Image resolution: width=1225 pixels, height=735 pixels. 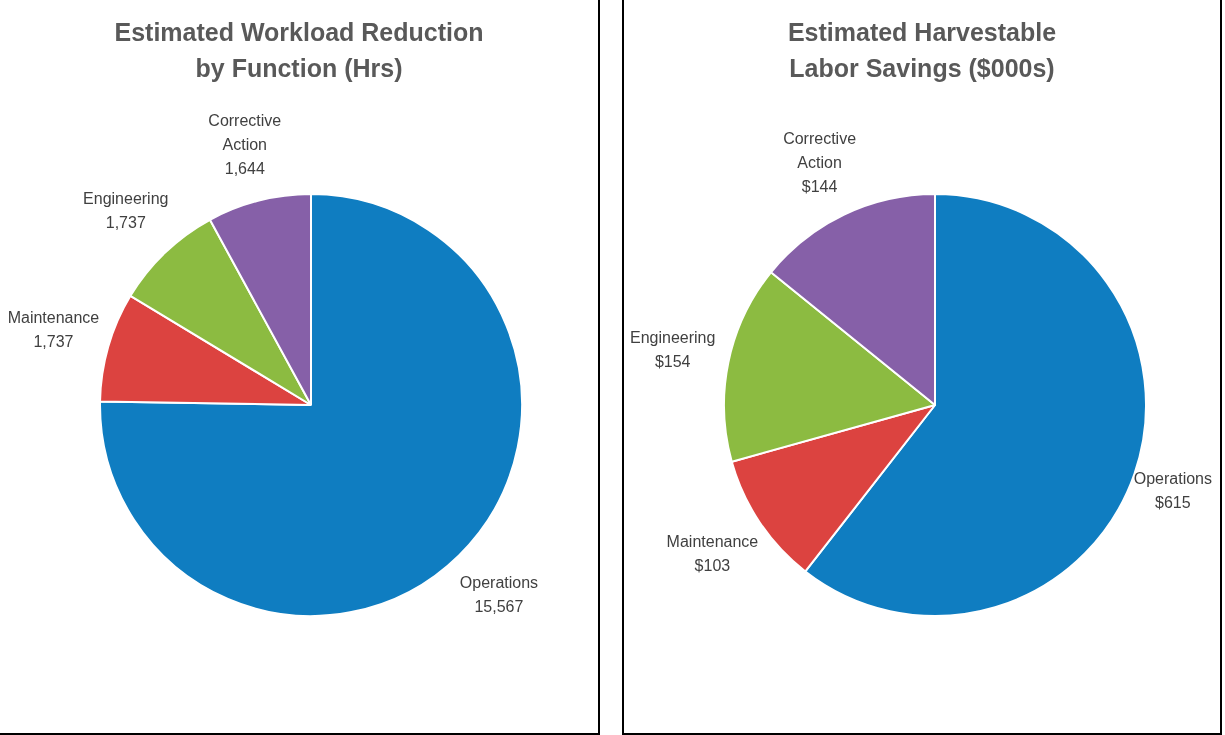 What do you see at coordinates (299, 50) in the screenshot?
I see `chart-title: Estimated Workload Reduction by Function (Hrs)` at bounding box center [299, 50].